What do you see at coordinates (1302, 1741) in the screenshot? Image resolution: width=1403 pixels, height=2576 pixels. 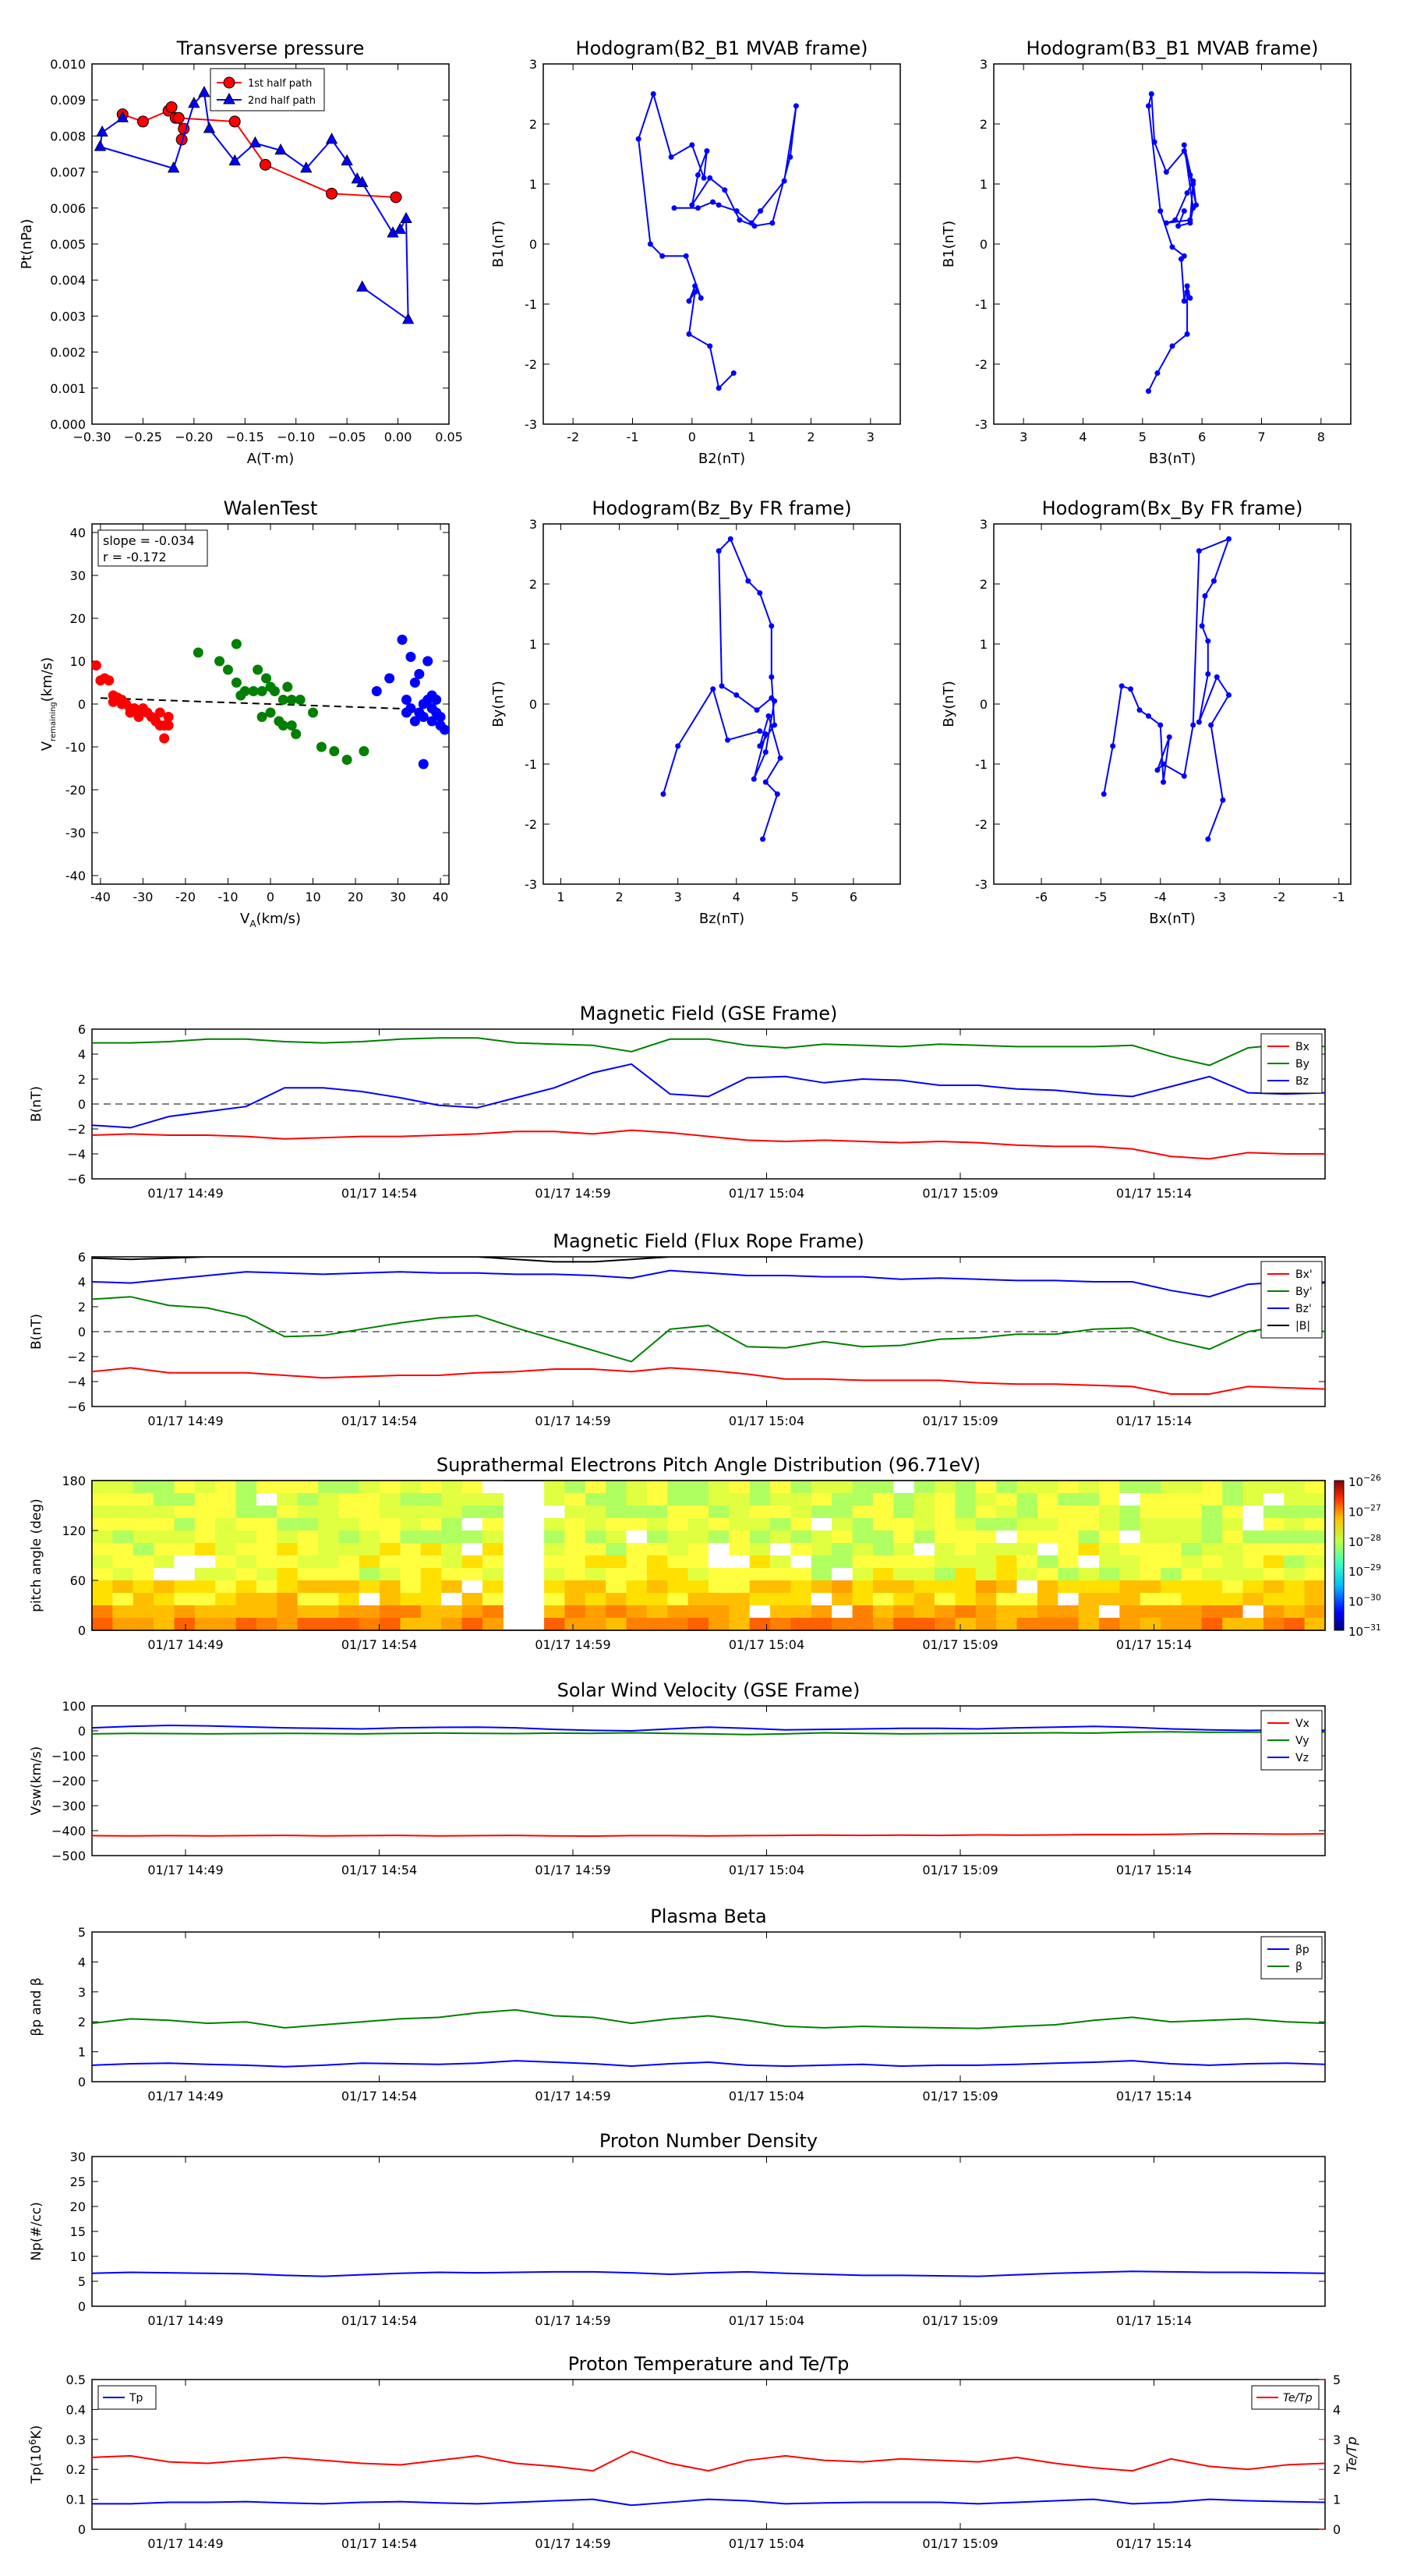 I see `vsw-legend-label: Vy` at bounding box center [1302, 1741].